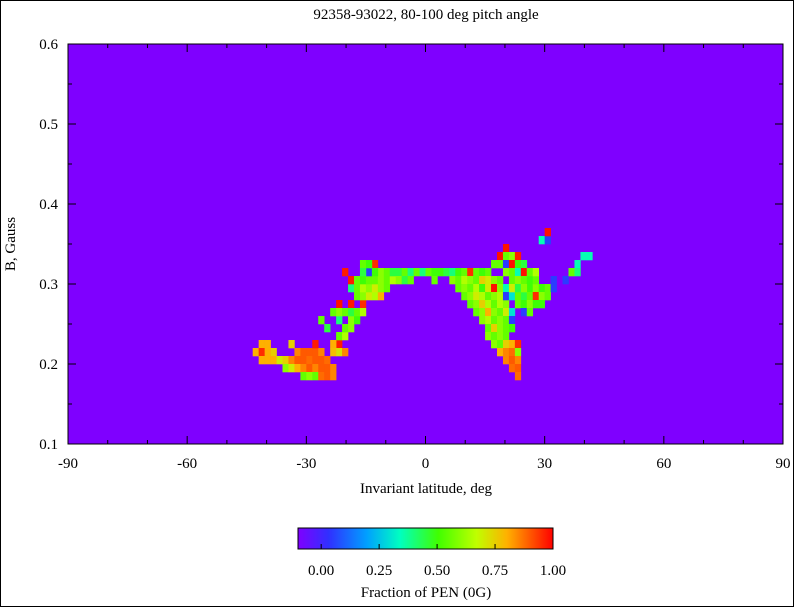 The image size is (794, 607). Describe the element at coordinates (48, 445) in the screenshot. I see `y-tick-label: 0.1` at that location.